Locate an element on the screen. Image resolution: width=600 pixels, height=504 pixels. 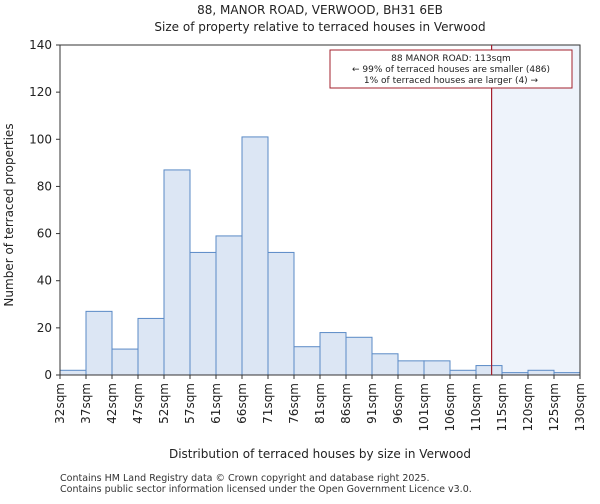
bar-61sqm is located at coordinates (229, 305).